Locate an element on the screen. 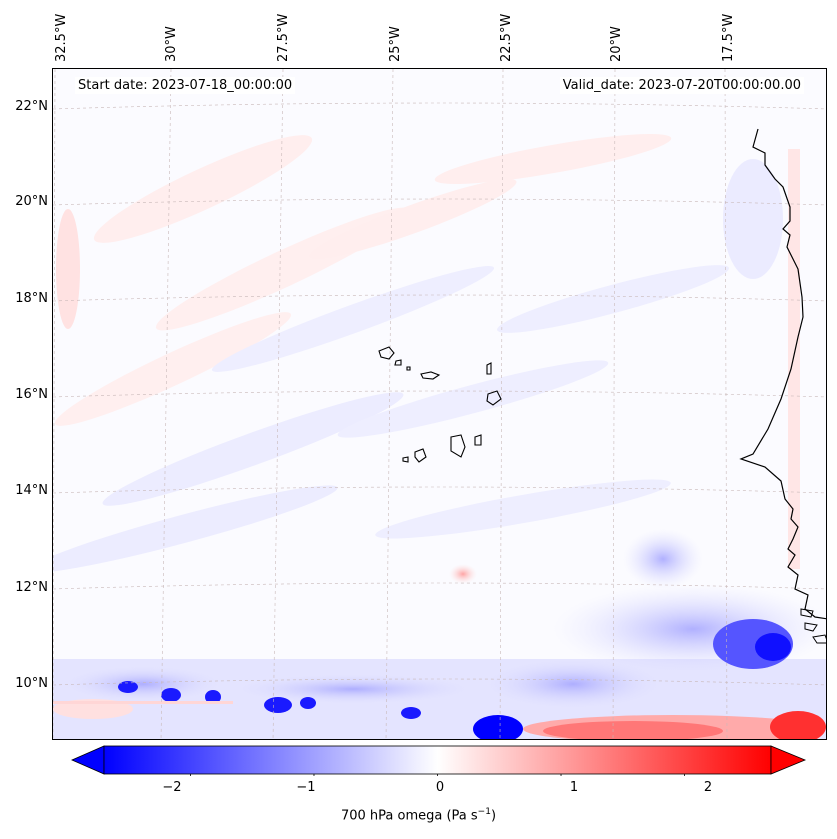  island-sal is located at coordinates (489, 368).